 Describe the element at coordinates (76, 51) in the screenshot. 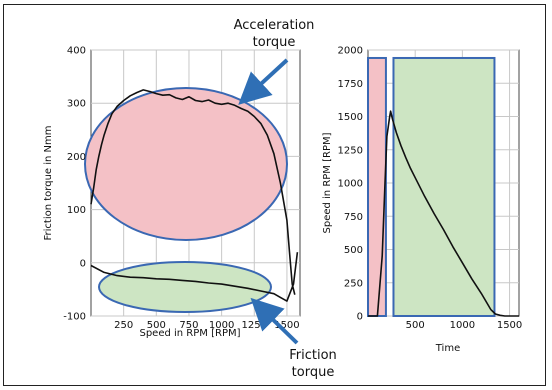

I see `left-y-tick-label: 400` at that location.